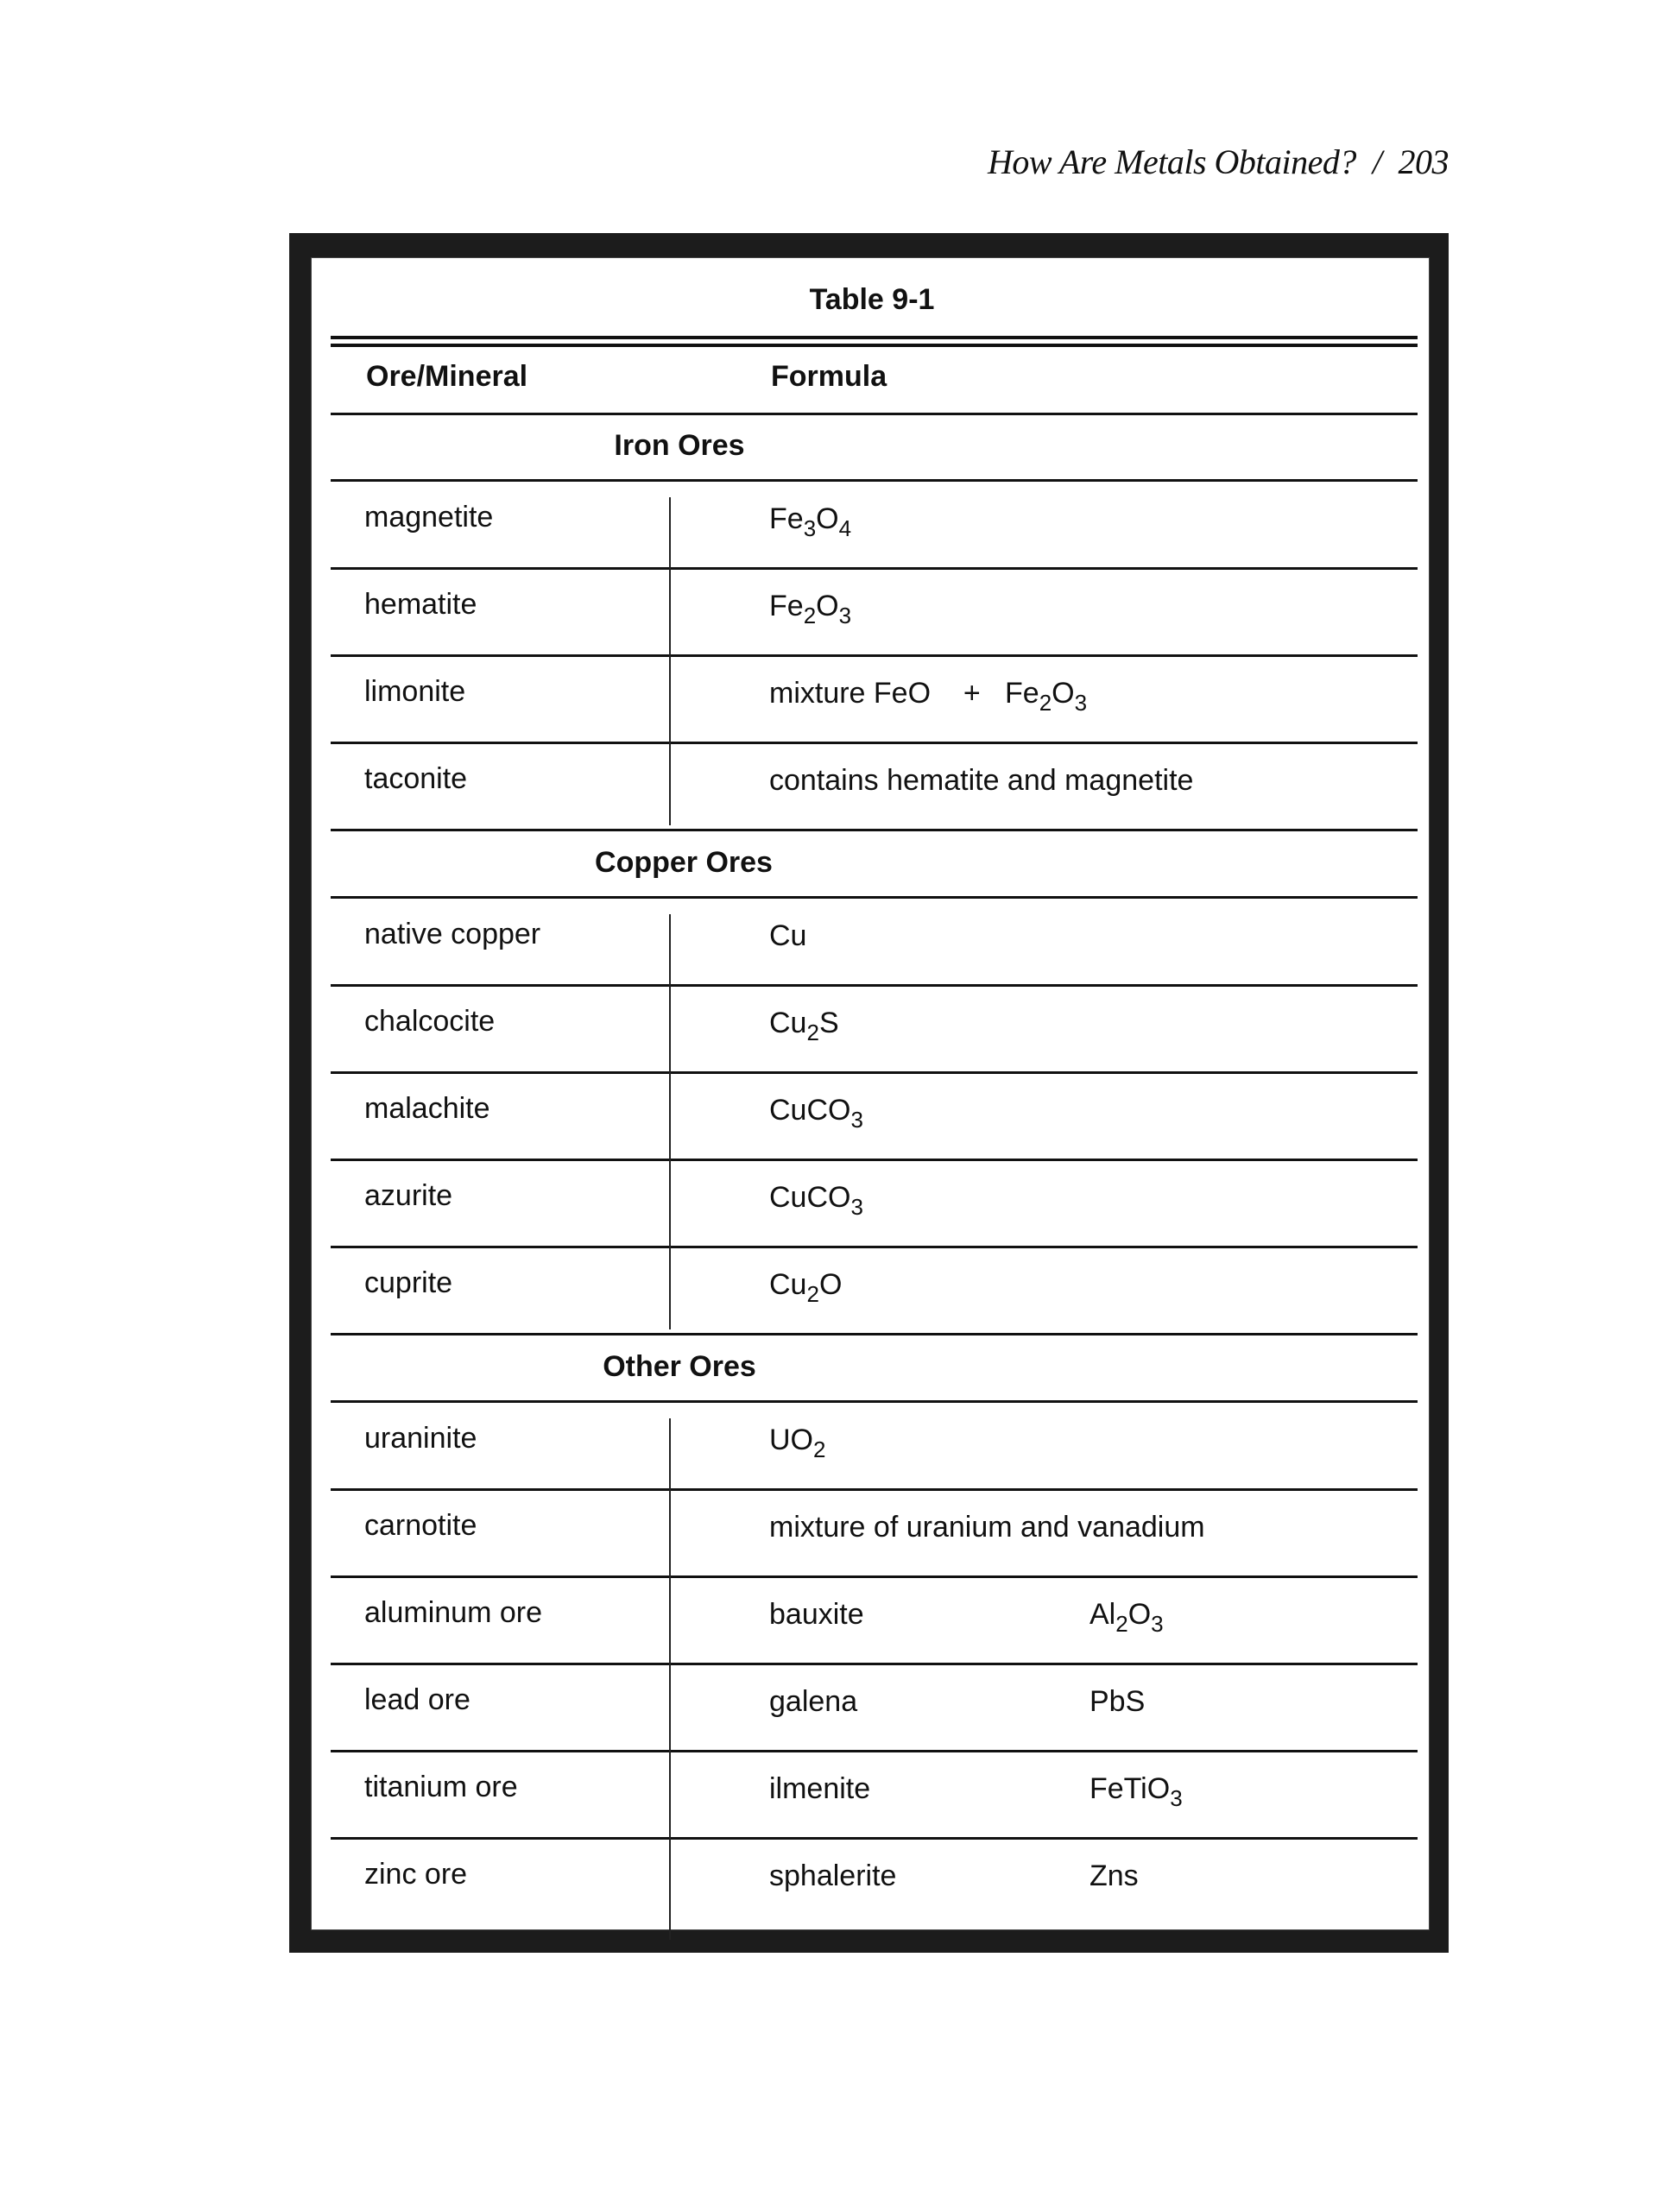 The height and width of the screenshot is (2191, 1680). Describe the element at coordinates (409, 1282) in the screenshot. I see `ore-name-cell: cuprite` at that location.